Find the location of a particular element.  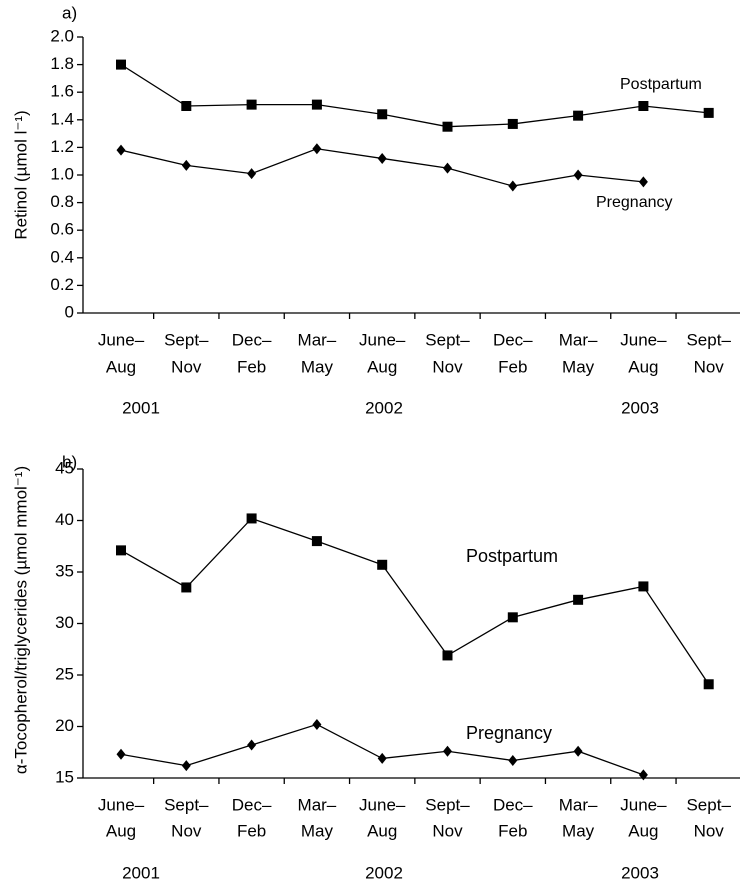

y-tick-label: 1.4 is located at coordinates (62, 118).